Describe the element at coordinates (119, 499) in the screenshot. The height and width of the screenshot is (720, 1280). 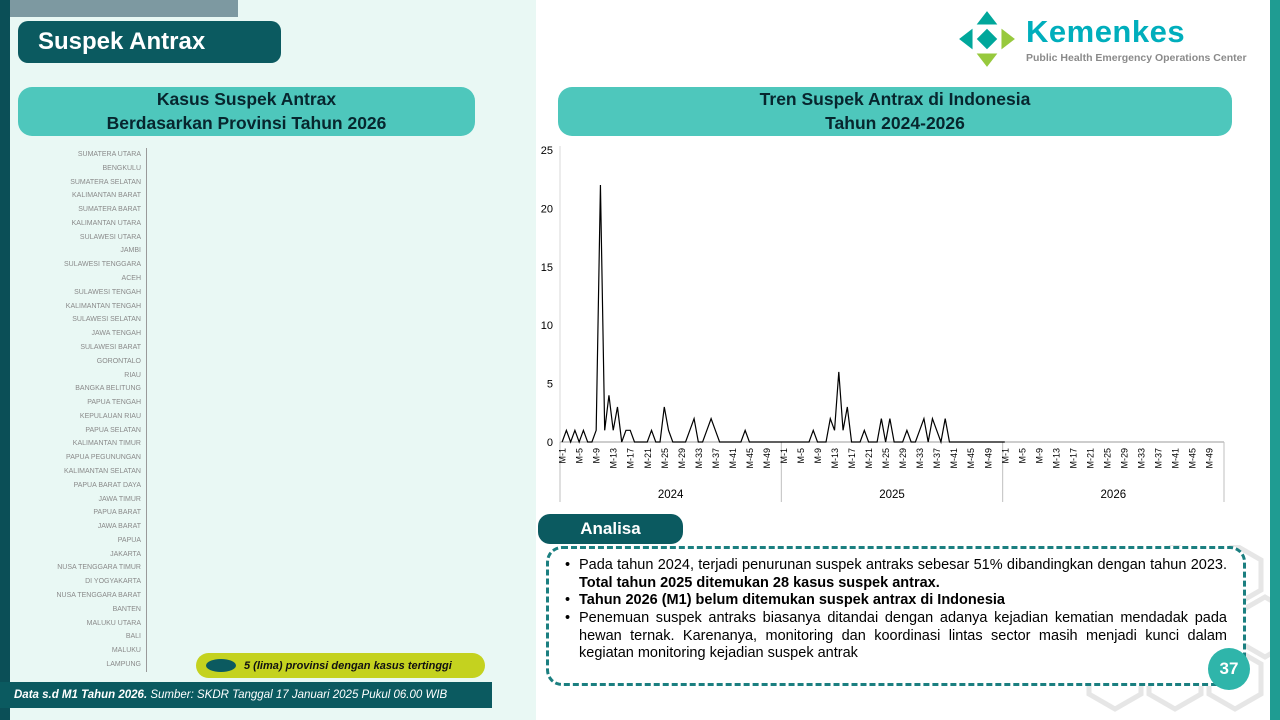
I see `province-label: JAWA TIMUR` at that location.